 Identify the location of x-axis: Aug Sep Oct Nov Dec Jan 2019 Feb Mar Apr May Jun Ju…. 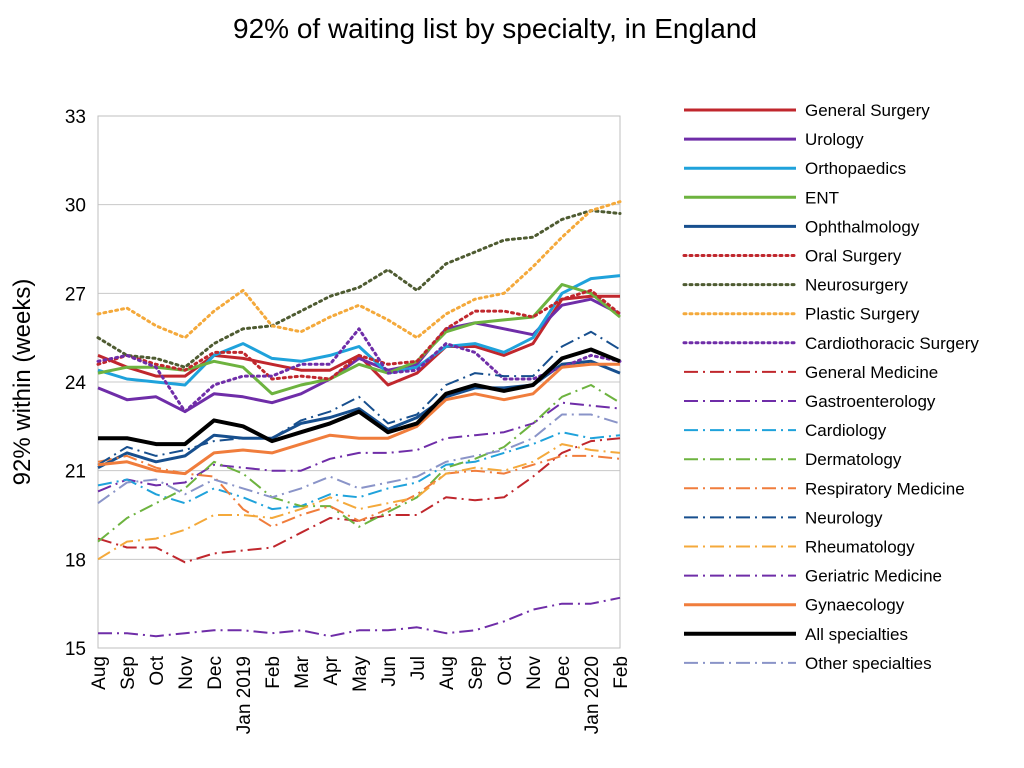
(360, 694).